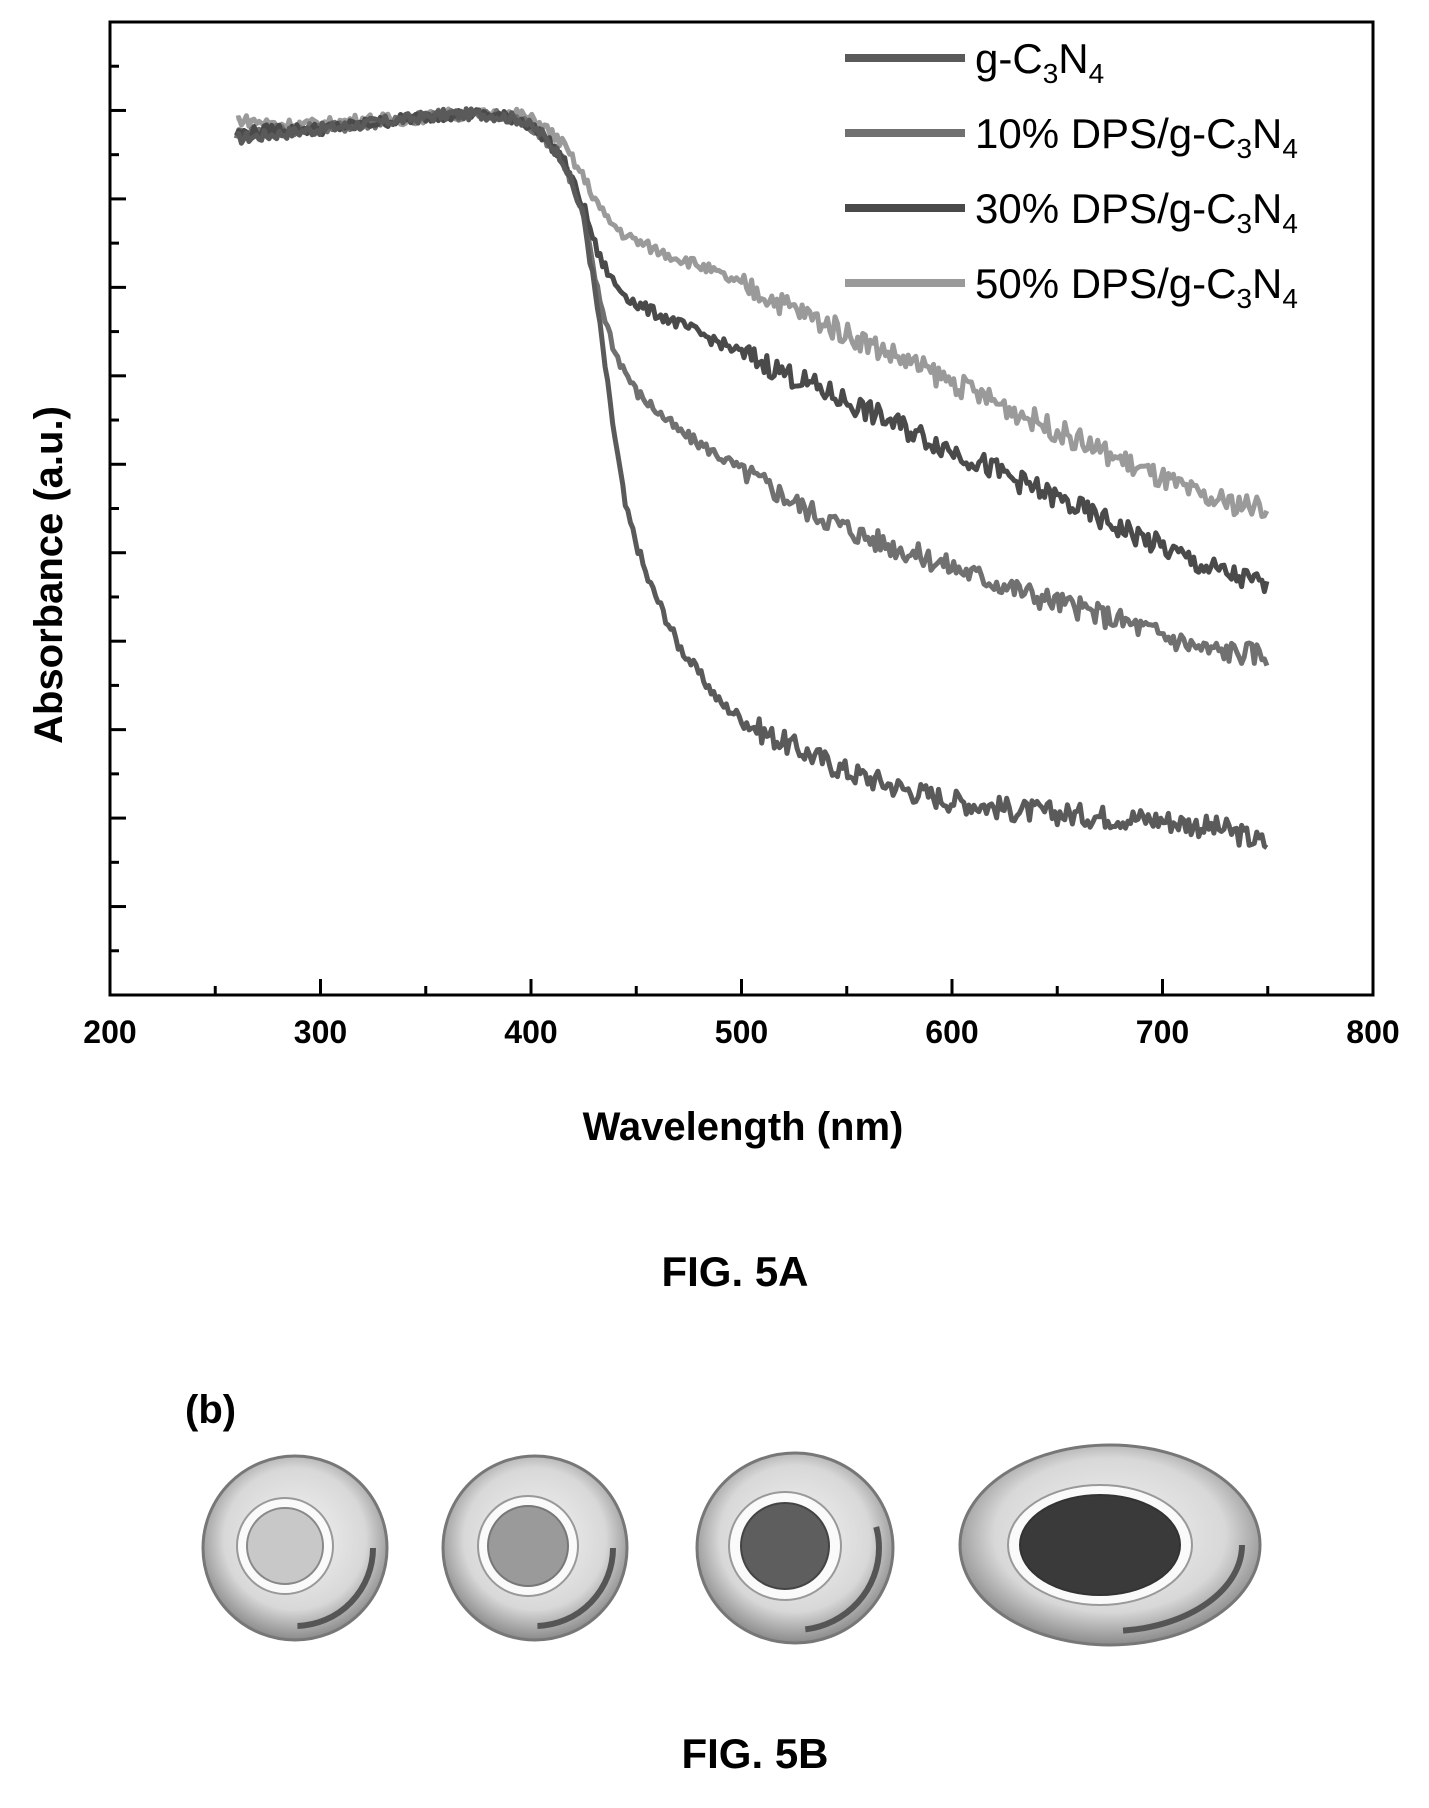 This screenshot has height=1808, width=1429. Describe the element at coordinates (1110, 1545) in the screenshot. I see `sample-dish-50-dps` at that location.